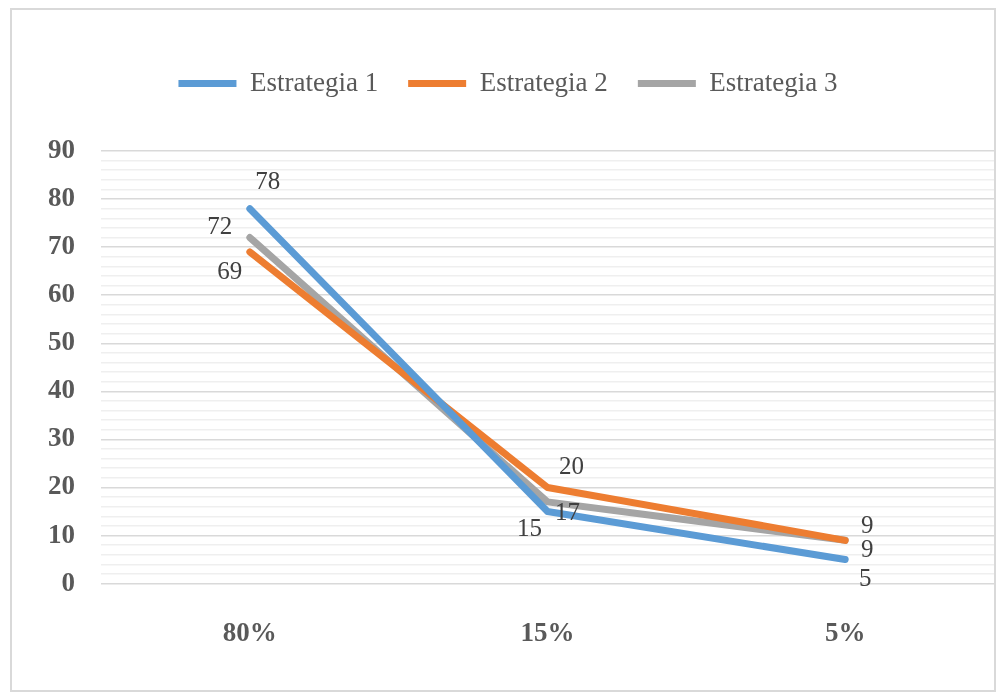  I want to click on y-tick-label: 30, so click(61, 437).